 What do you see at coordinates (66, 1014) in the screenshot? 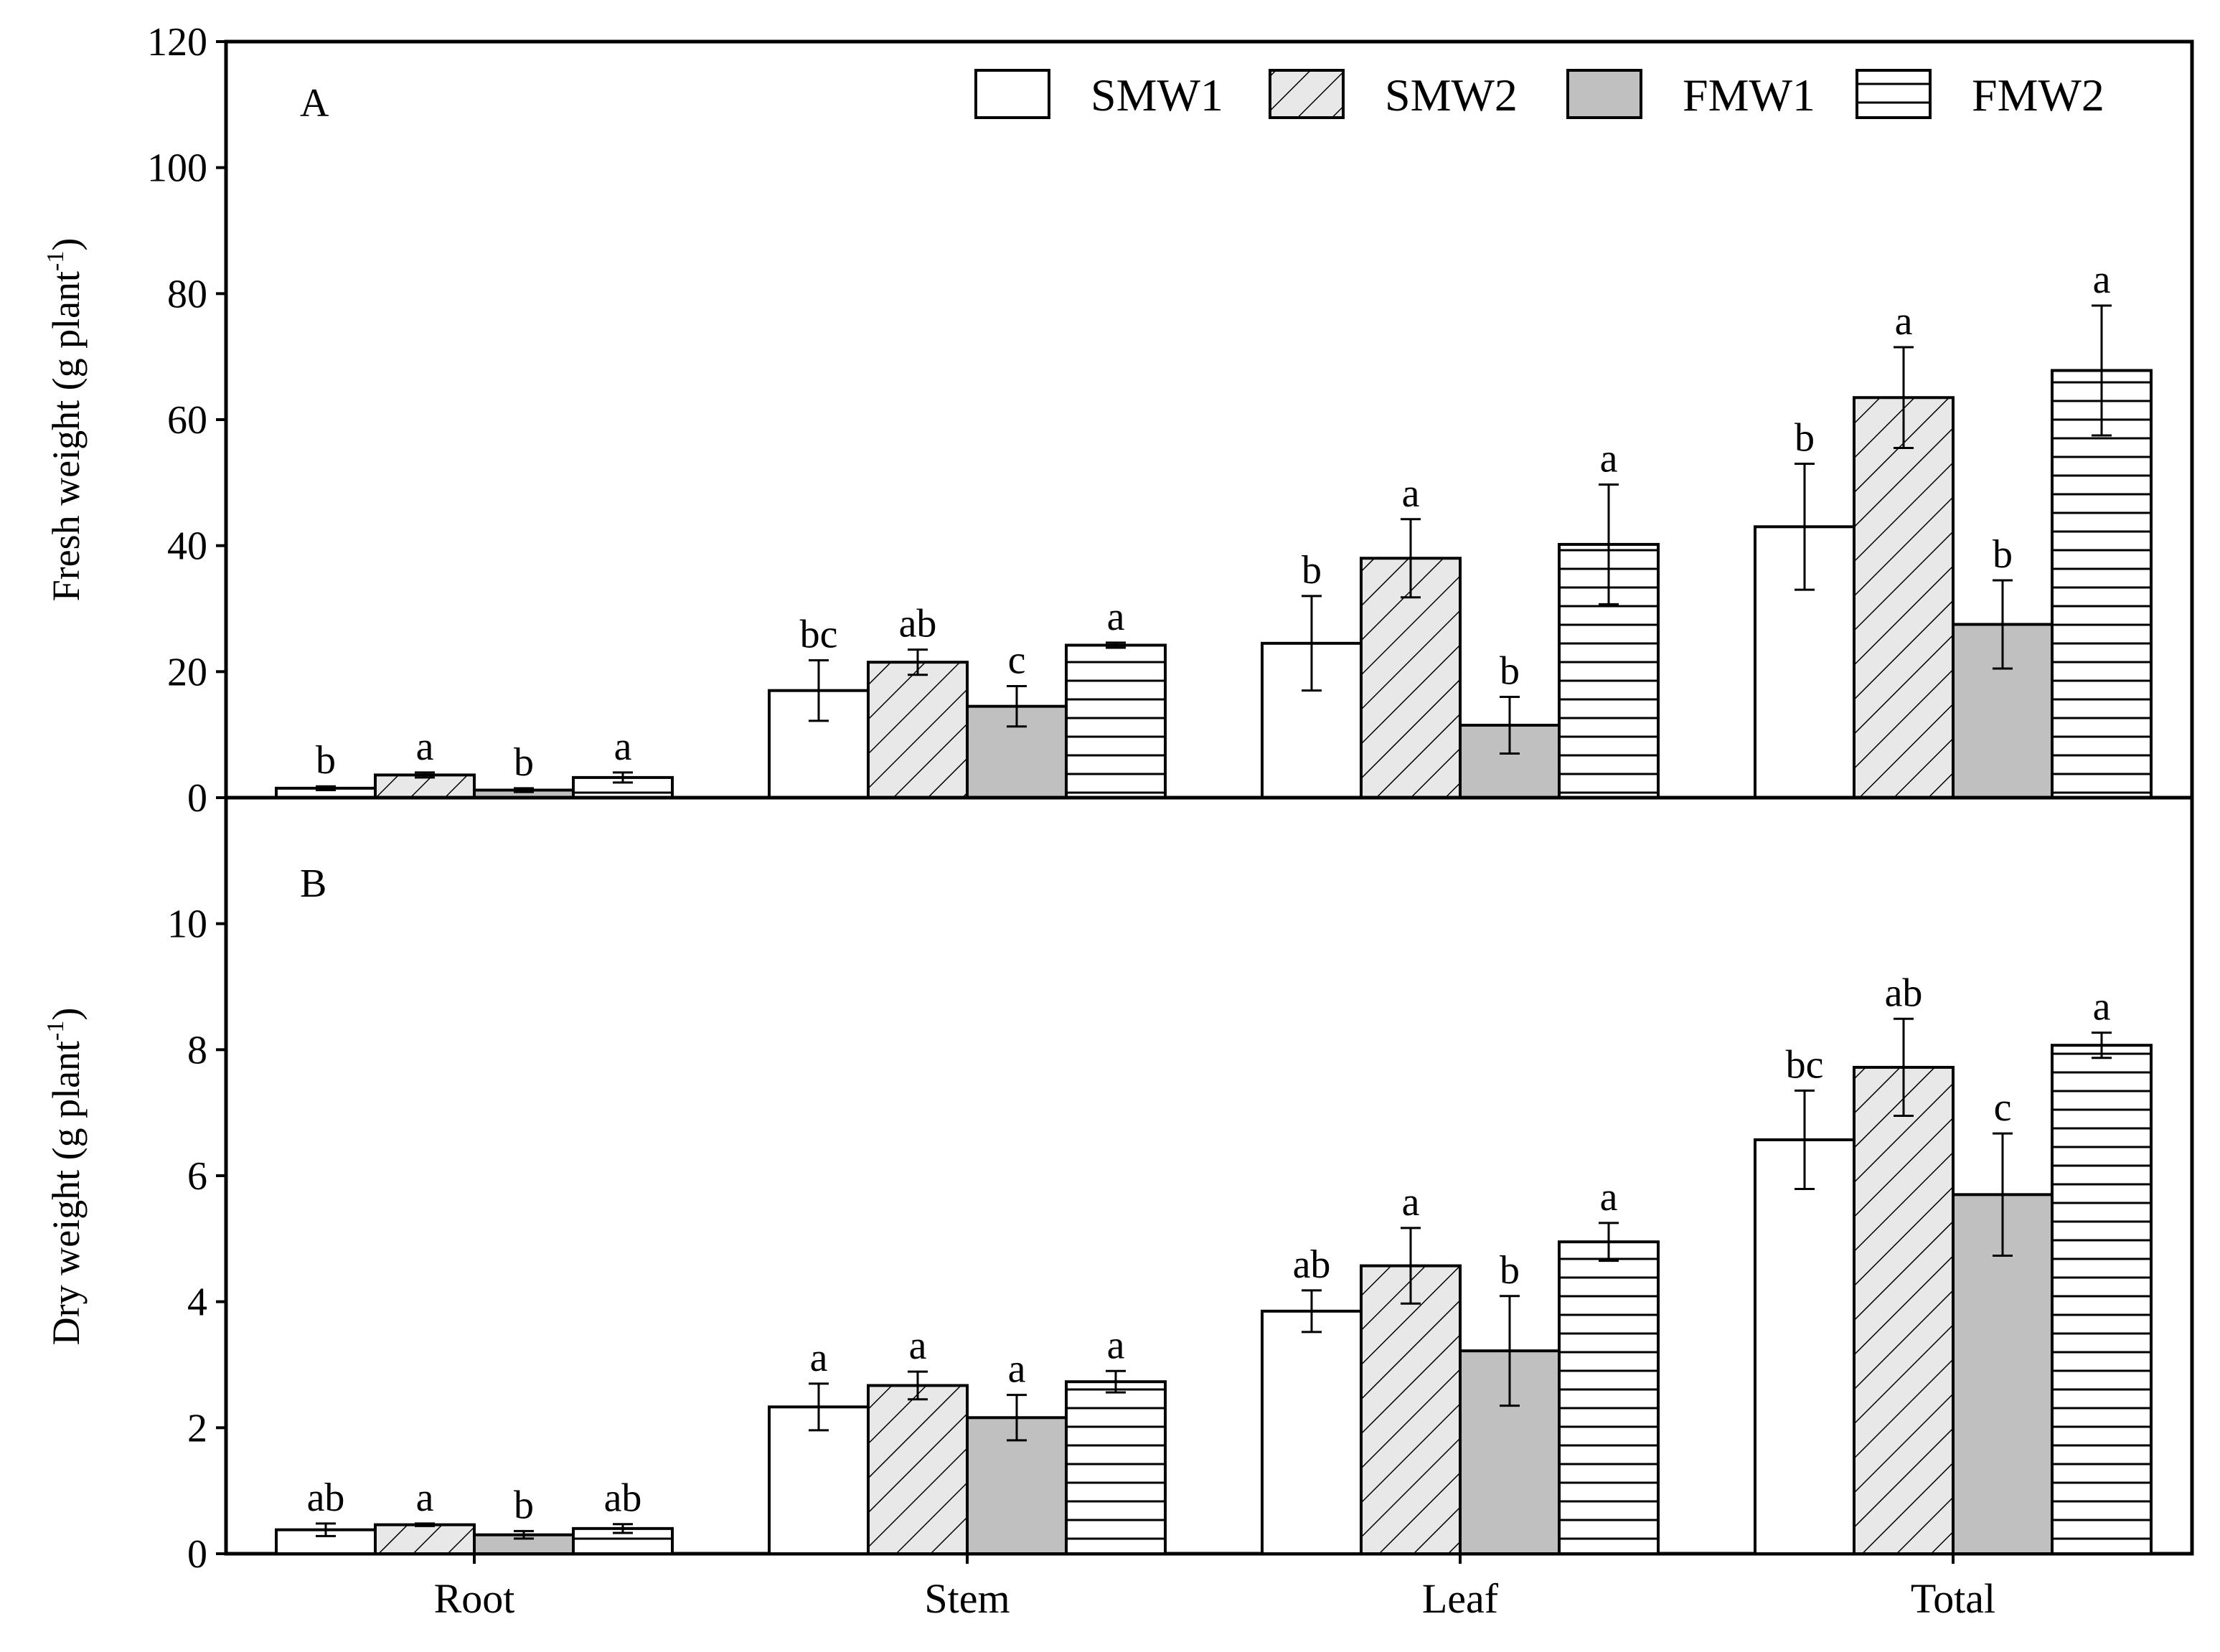
I see `panel-b-y-axis-label-close: )` at bounding box center [66, 1014].